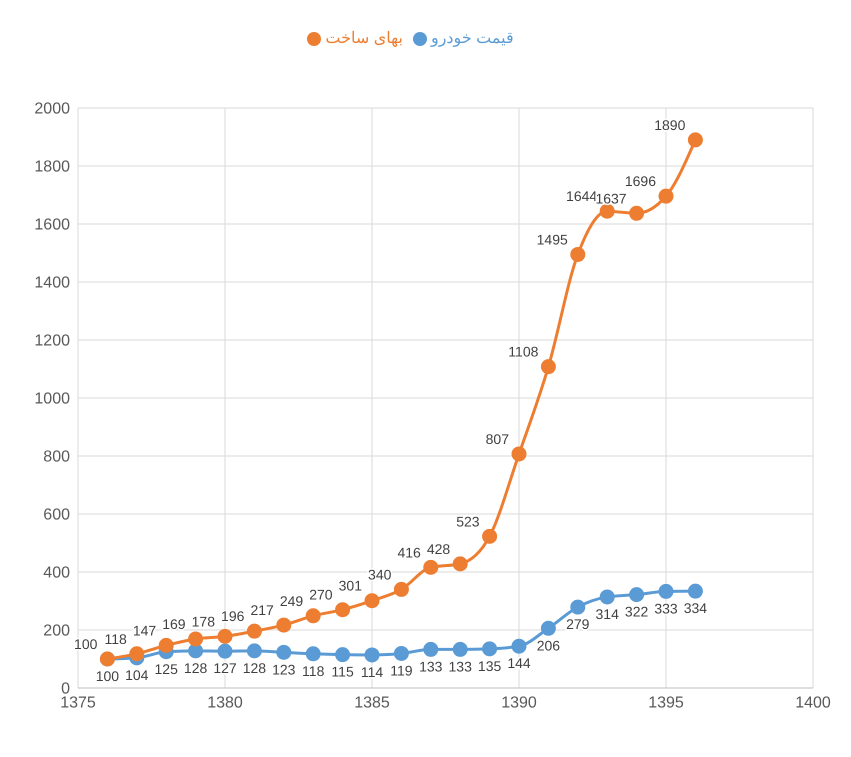 The height and width of the screenshot is (757, 851). I want to click on data-label: 115, so click(342, 672).